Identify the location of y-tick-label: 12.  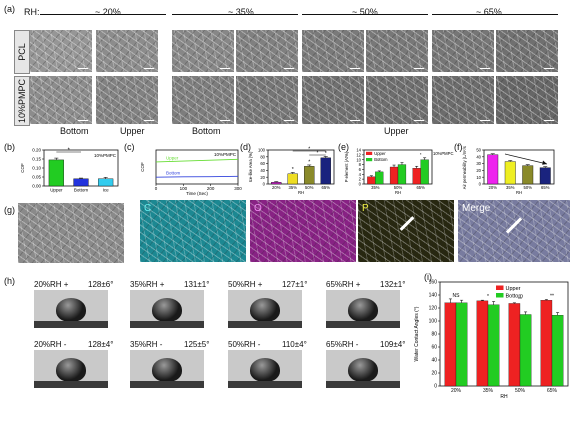
(358, 154).